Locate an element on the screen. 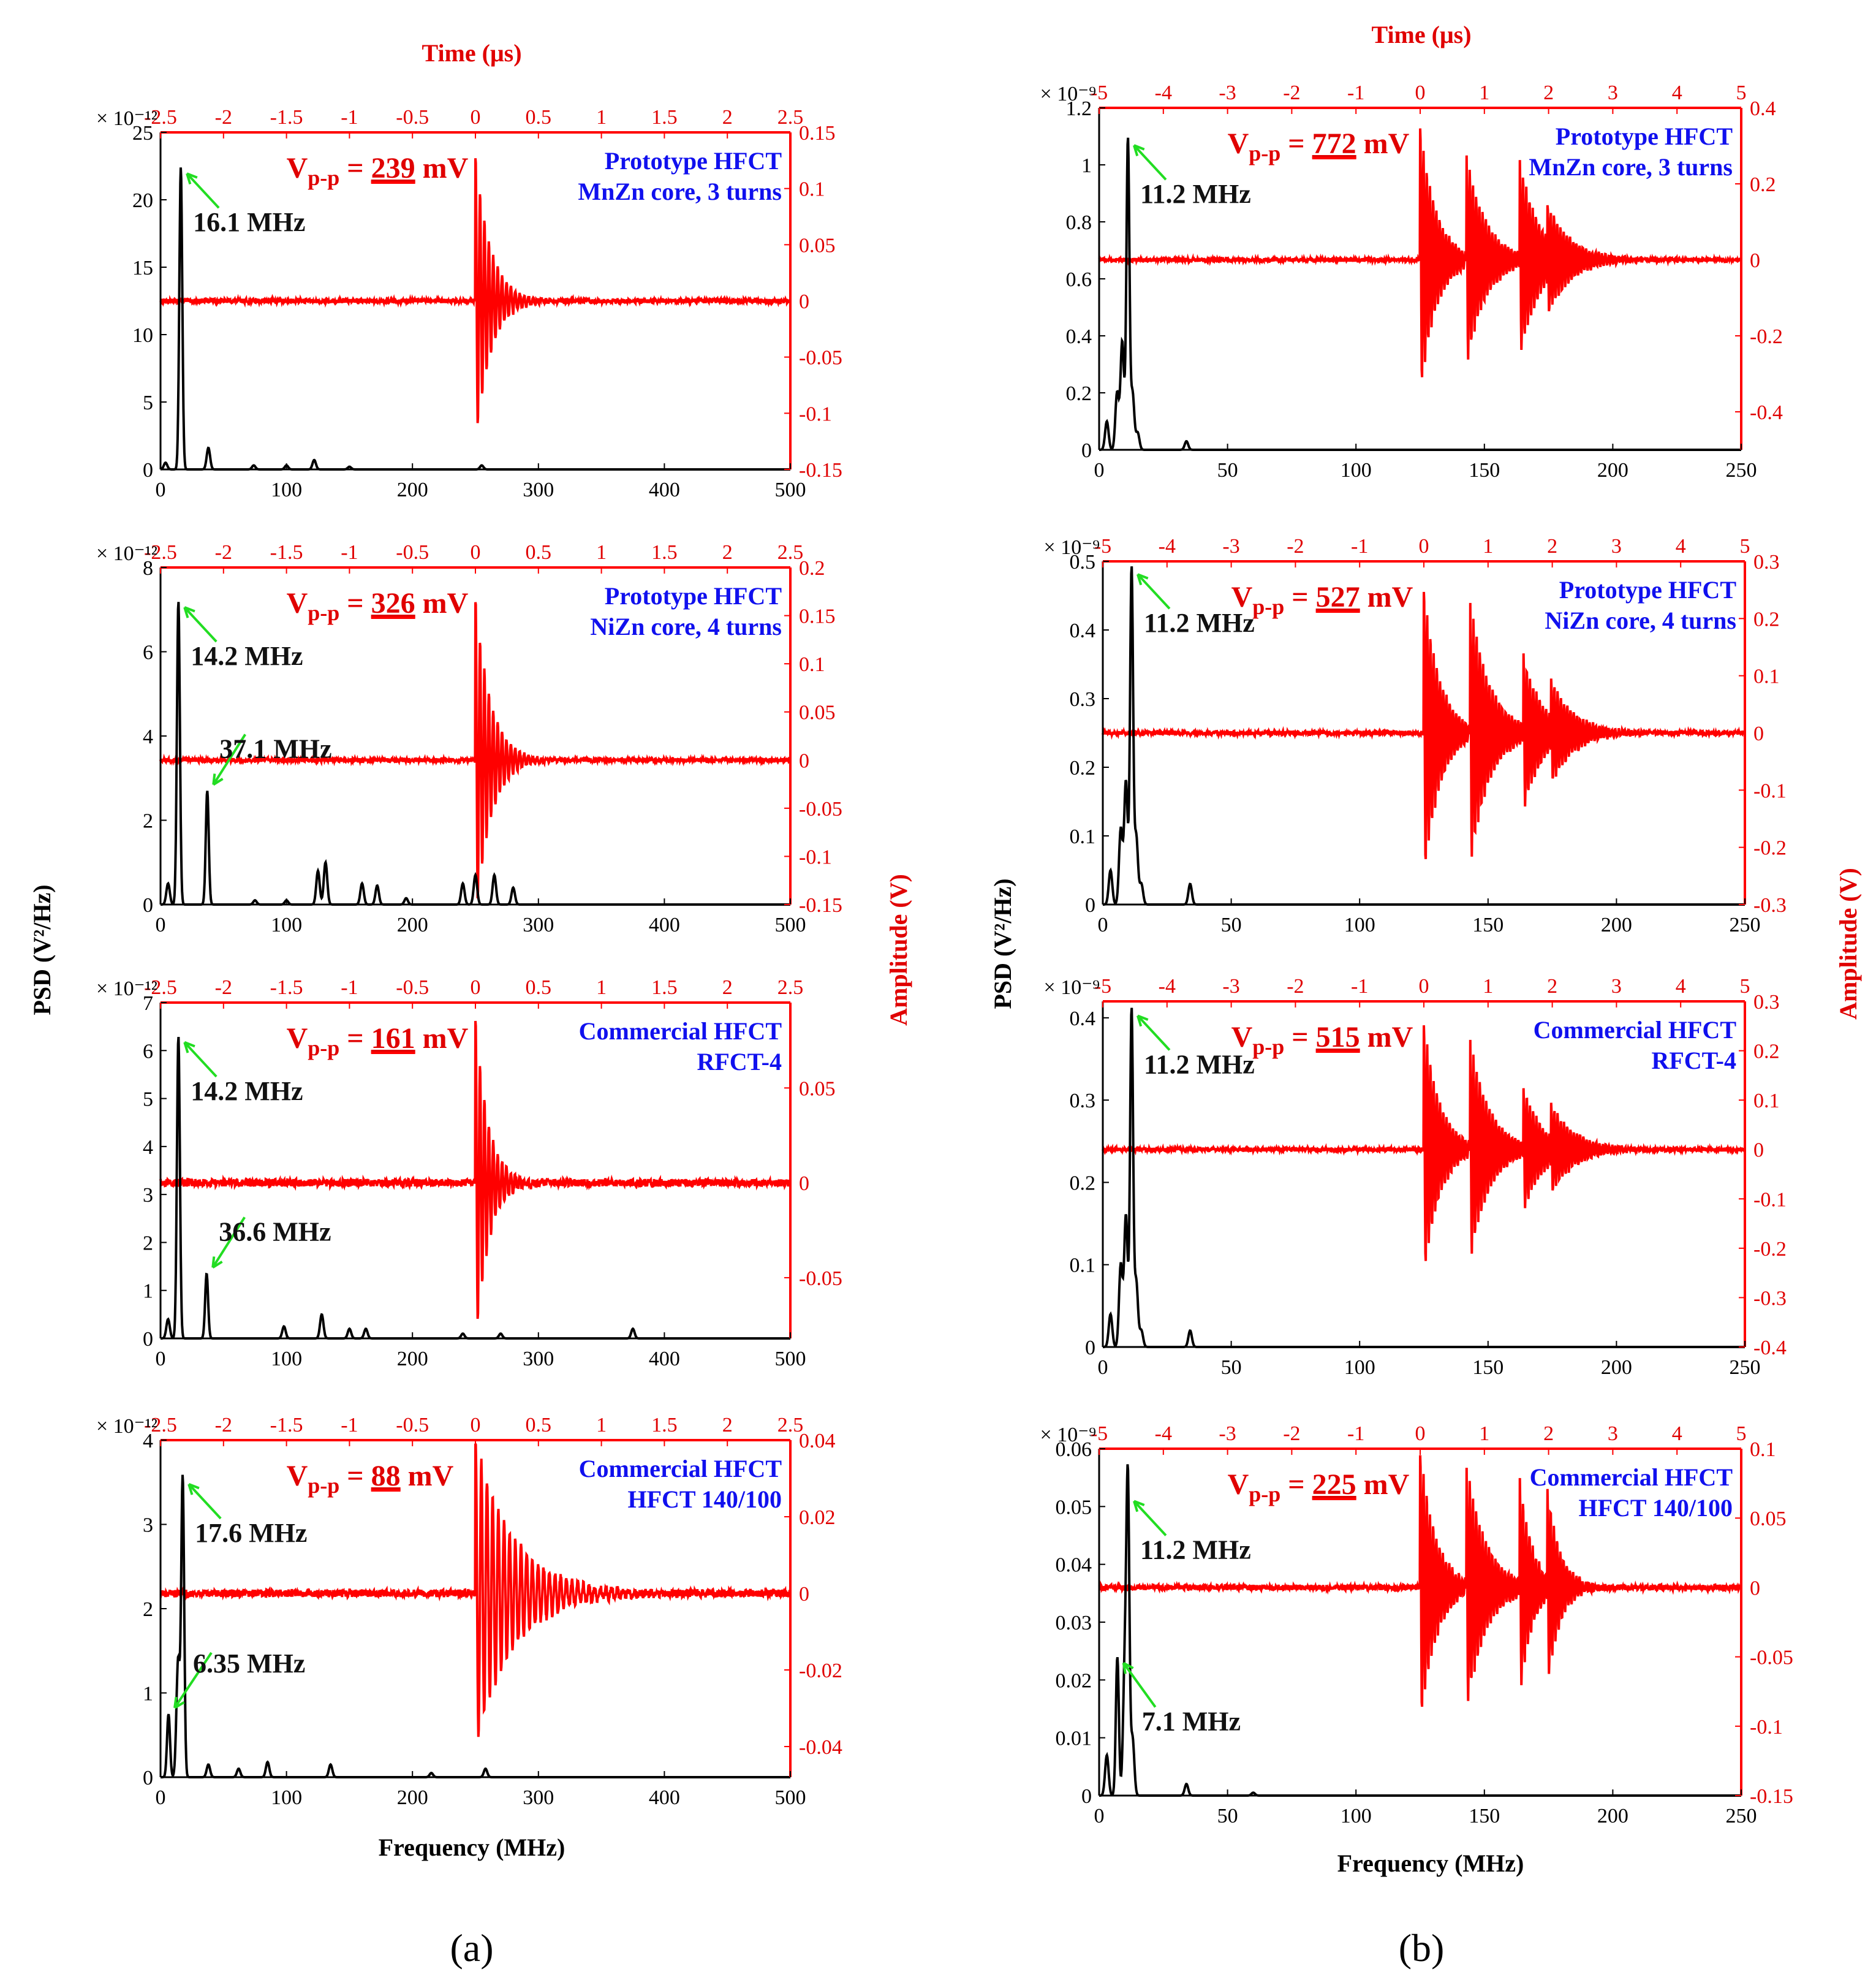 This screenshot has width=1876, height=1988. x-tick-label-b1: 100 is located at coordinates (1356, 470).